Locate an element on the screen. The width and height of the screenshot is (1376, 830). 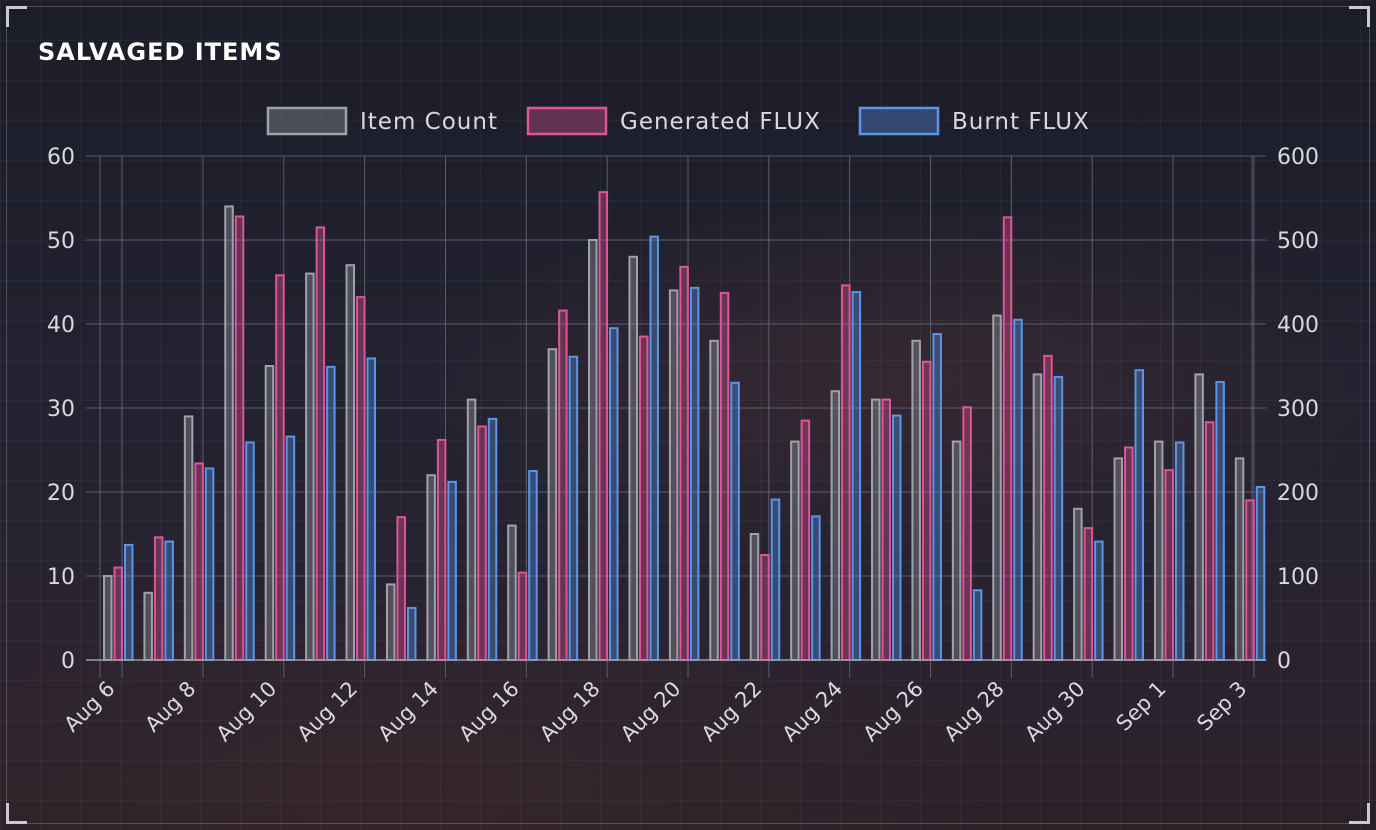
legend-label: Generated FLUX is located at coordinates (720, 122).